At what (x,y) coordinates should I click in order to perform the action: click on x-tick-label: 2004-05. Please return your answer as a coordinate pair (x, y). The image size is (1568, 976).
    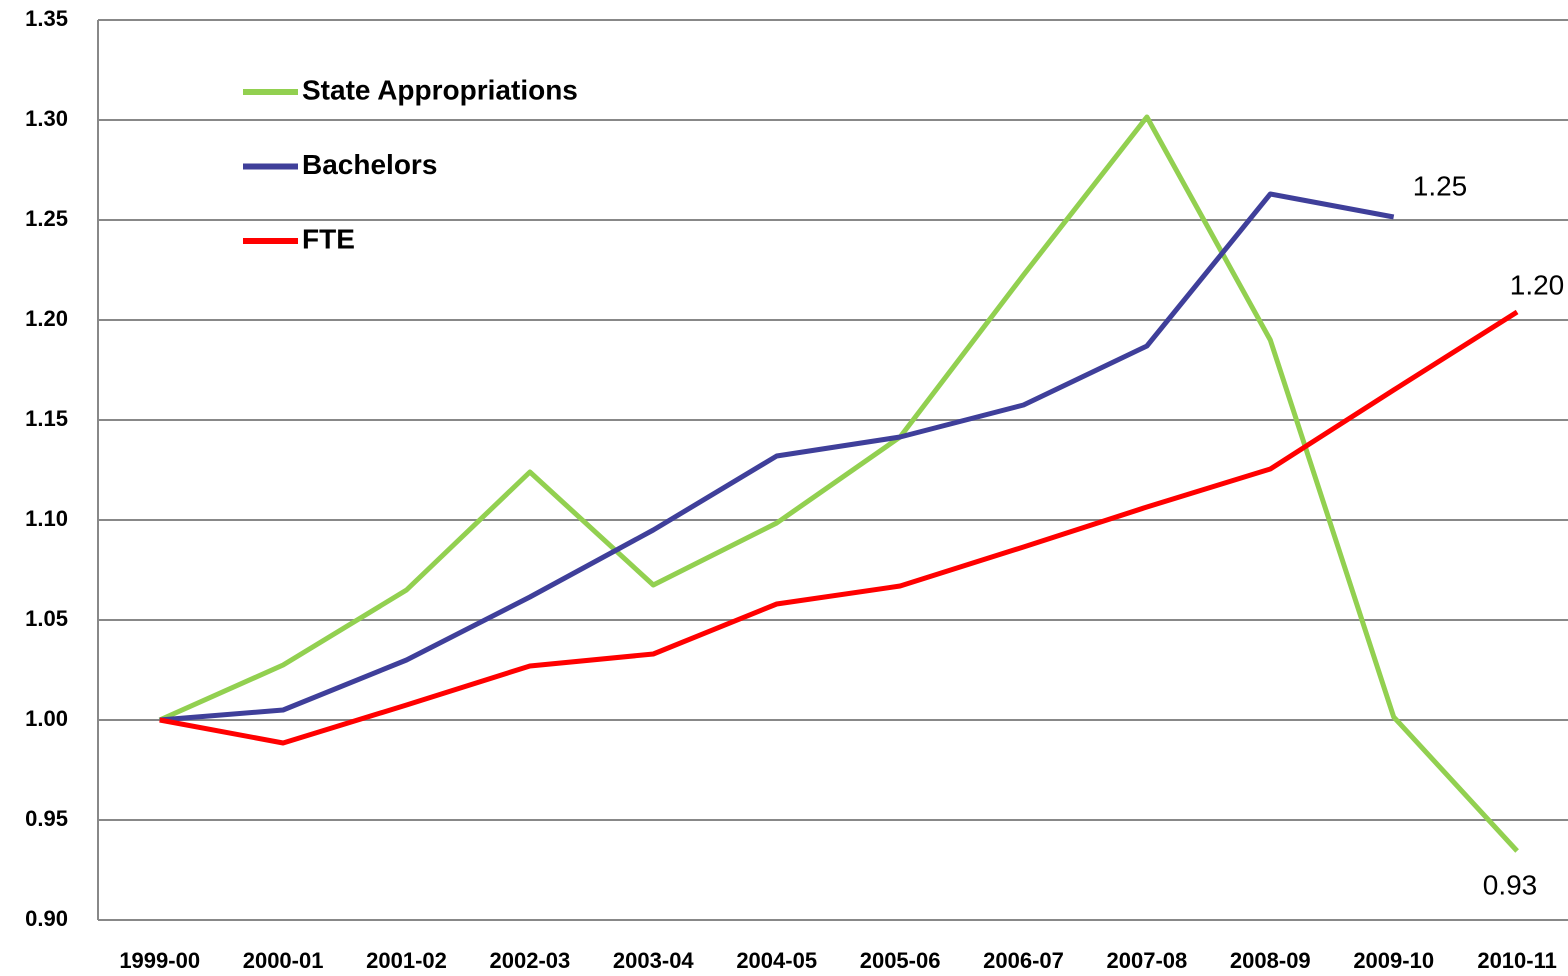
    Looking at the image, I should click on (776, 960).